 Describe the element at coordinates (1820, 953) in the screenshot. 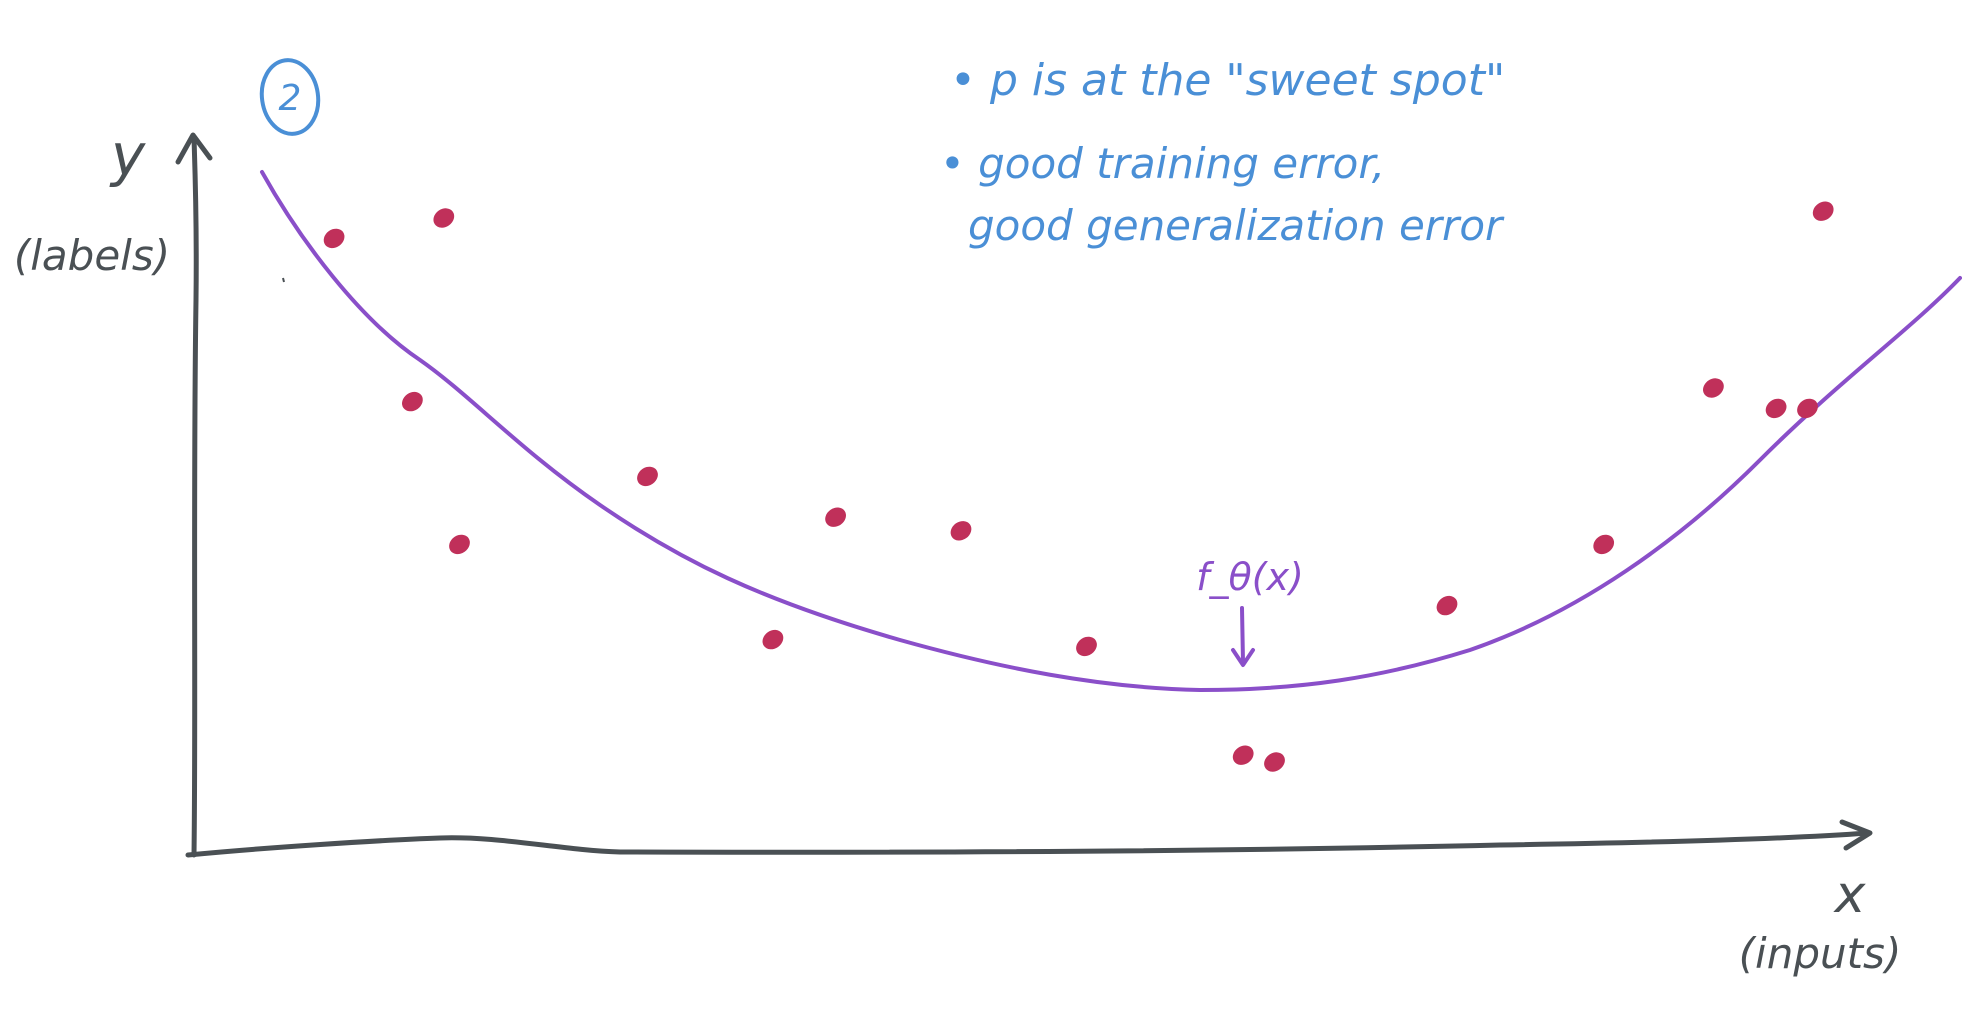

I see `x-axis-sublabel: (inputs)` at that location.